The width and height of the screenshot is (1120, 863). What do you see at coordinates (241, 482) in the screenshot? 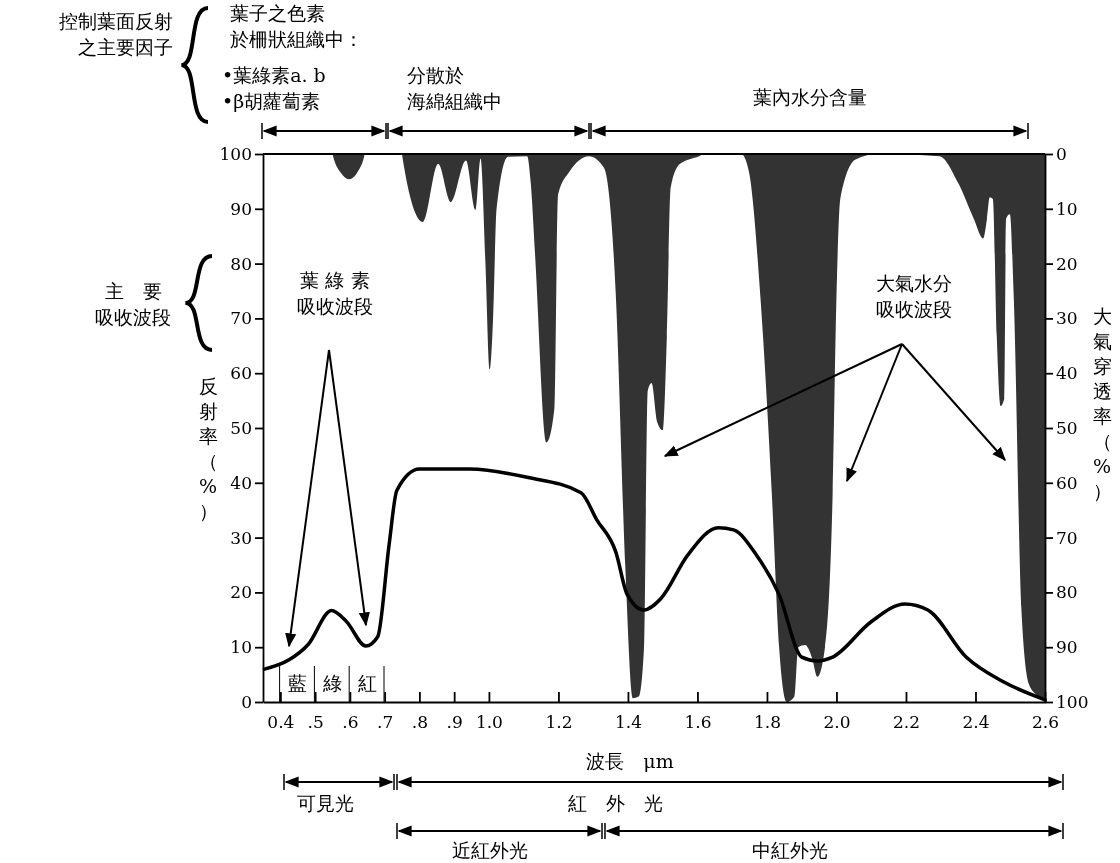
I see `y-tick-label: 40` at bounding box center [241, 482].